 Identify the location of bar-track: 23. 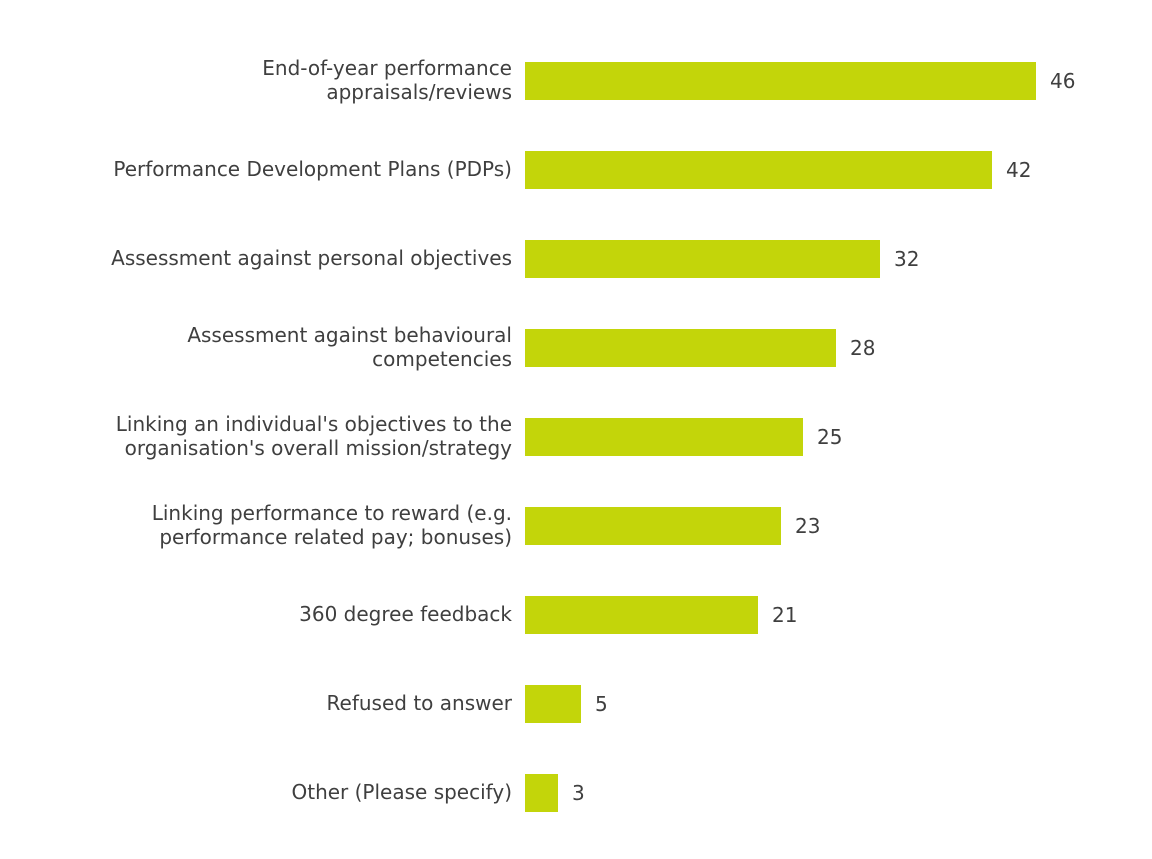
(838, 525).